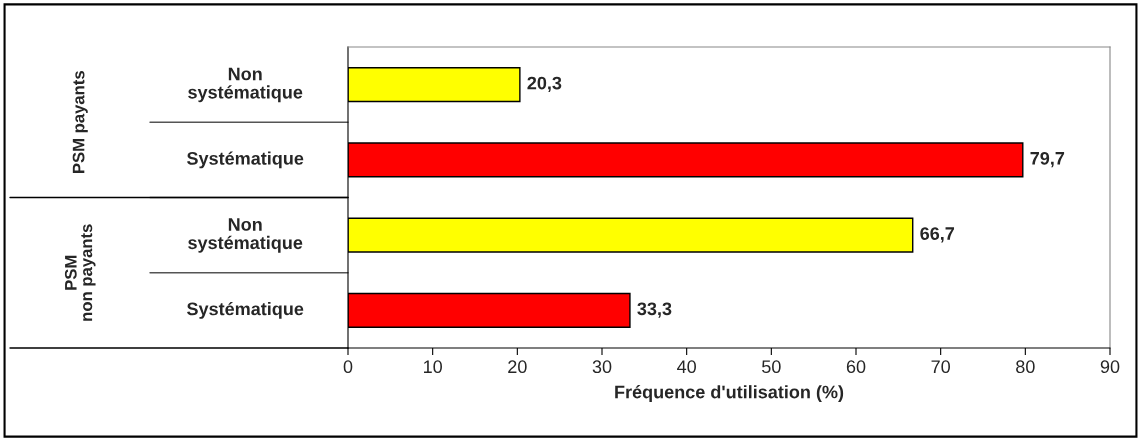 This screenshot has width=1141, height=441. I want to click on x-axis-title: Fréquence d'utilisation (%), so click(729, 393).